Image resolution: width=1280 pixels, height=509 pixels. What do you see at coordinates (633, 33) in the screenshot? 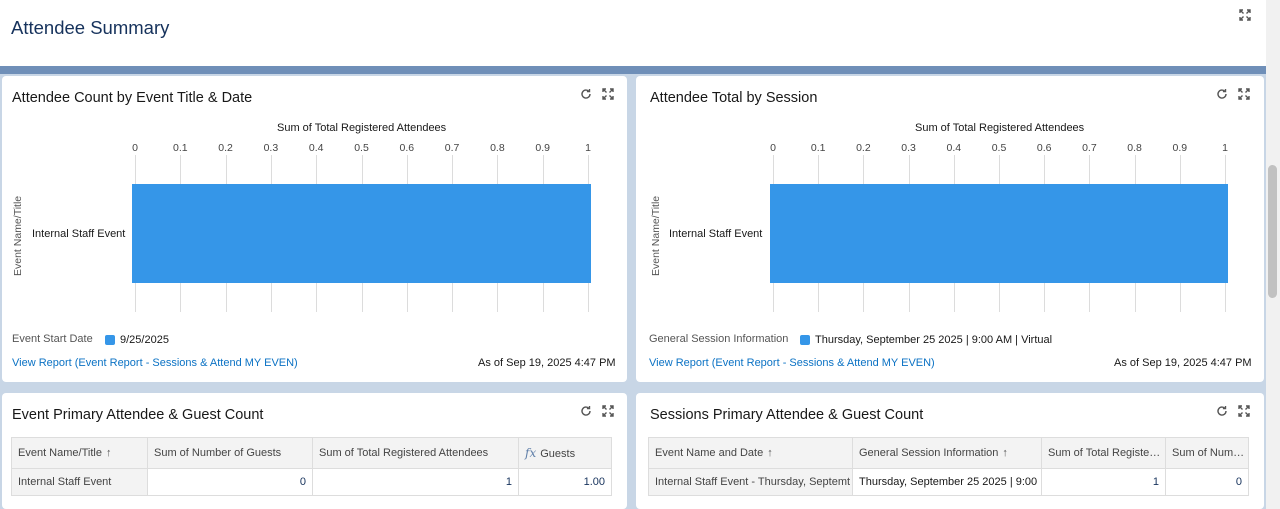
I see `dashboard-header: Attendee Summary` at bounding box center [633, 33].